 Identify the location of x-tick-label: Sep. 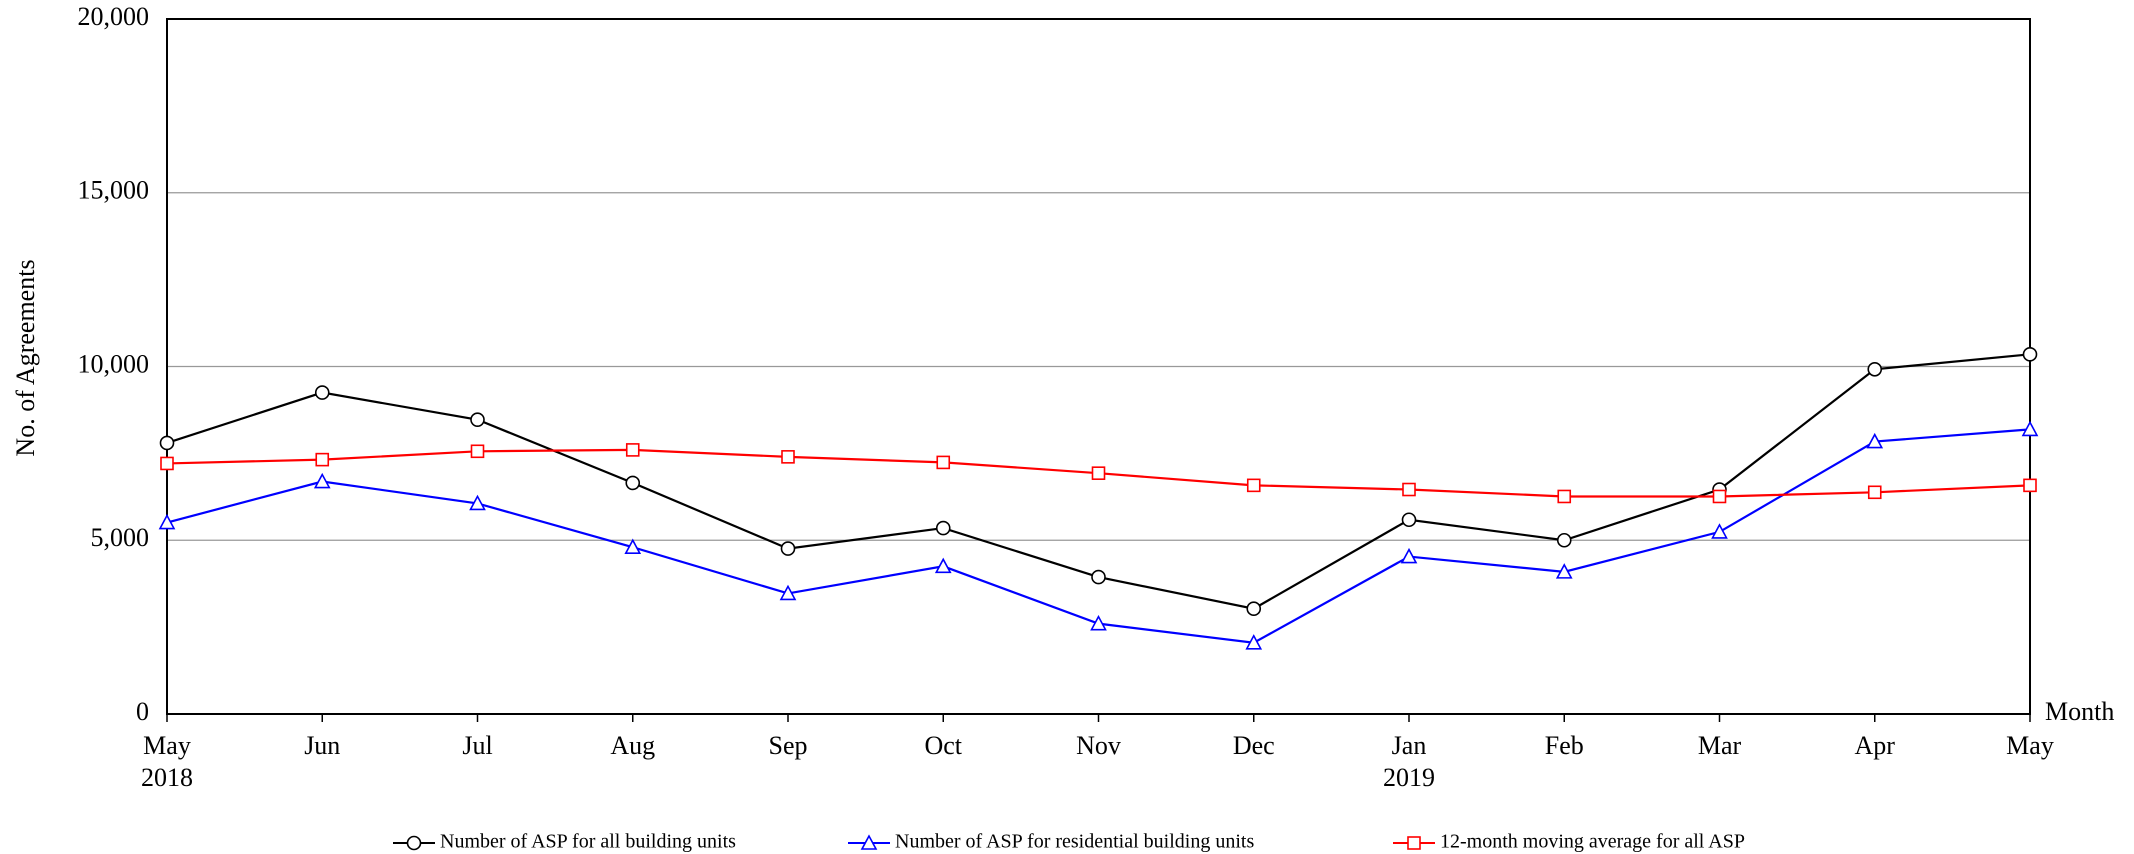
(788, 745).